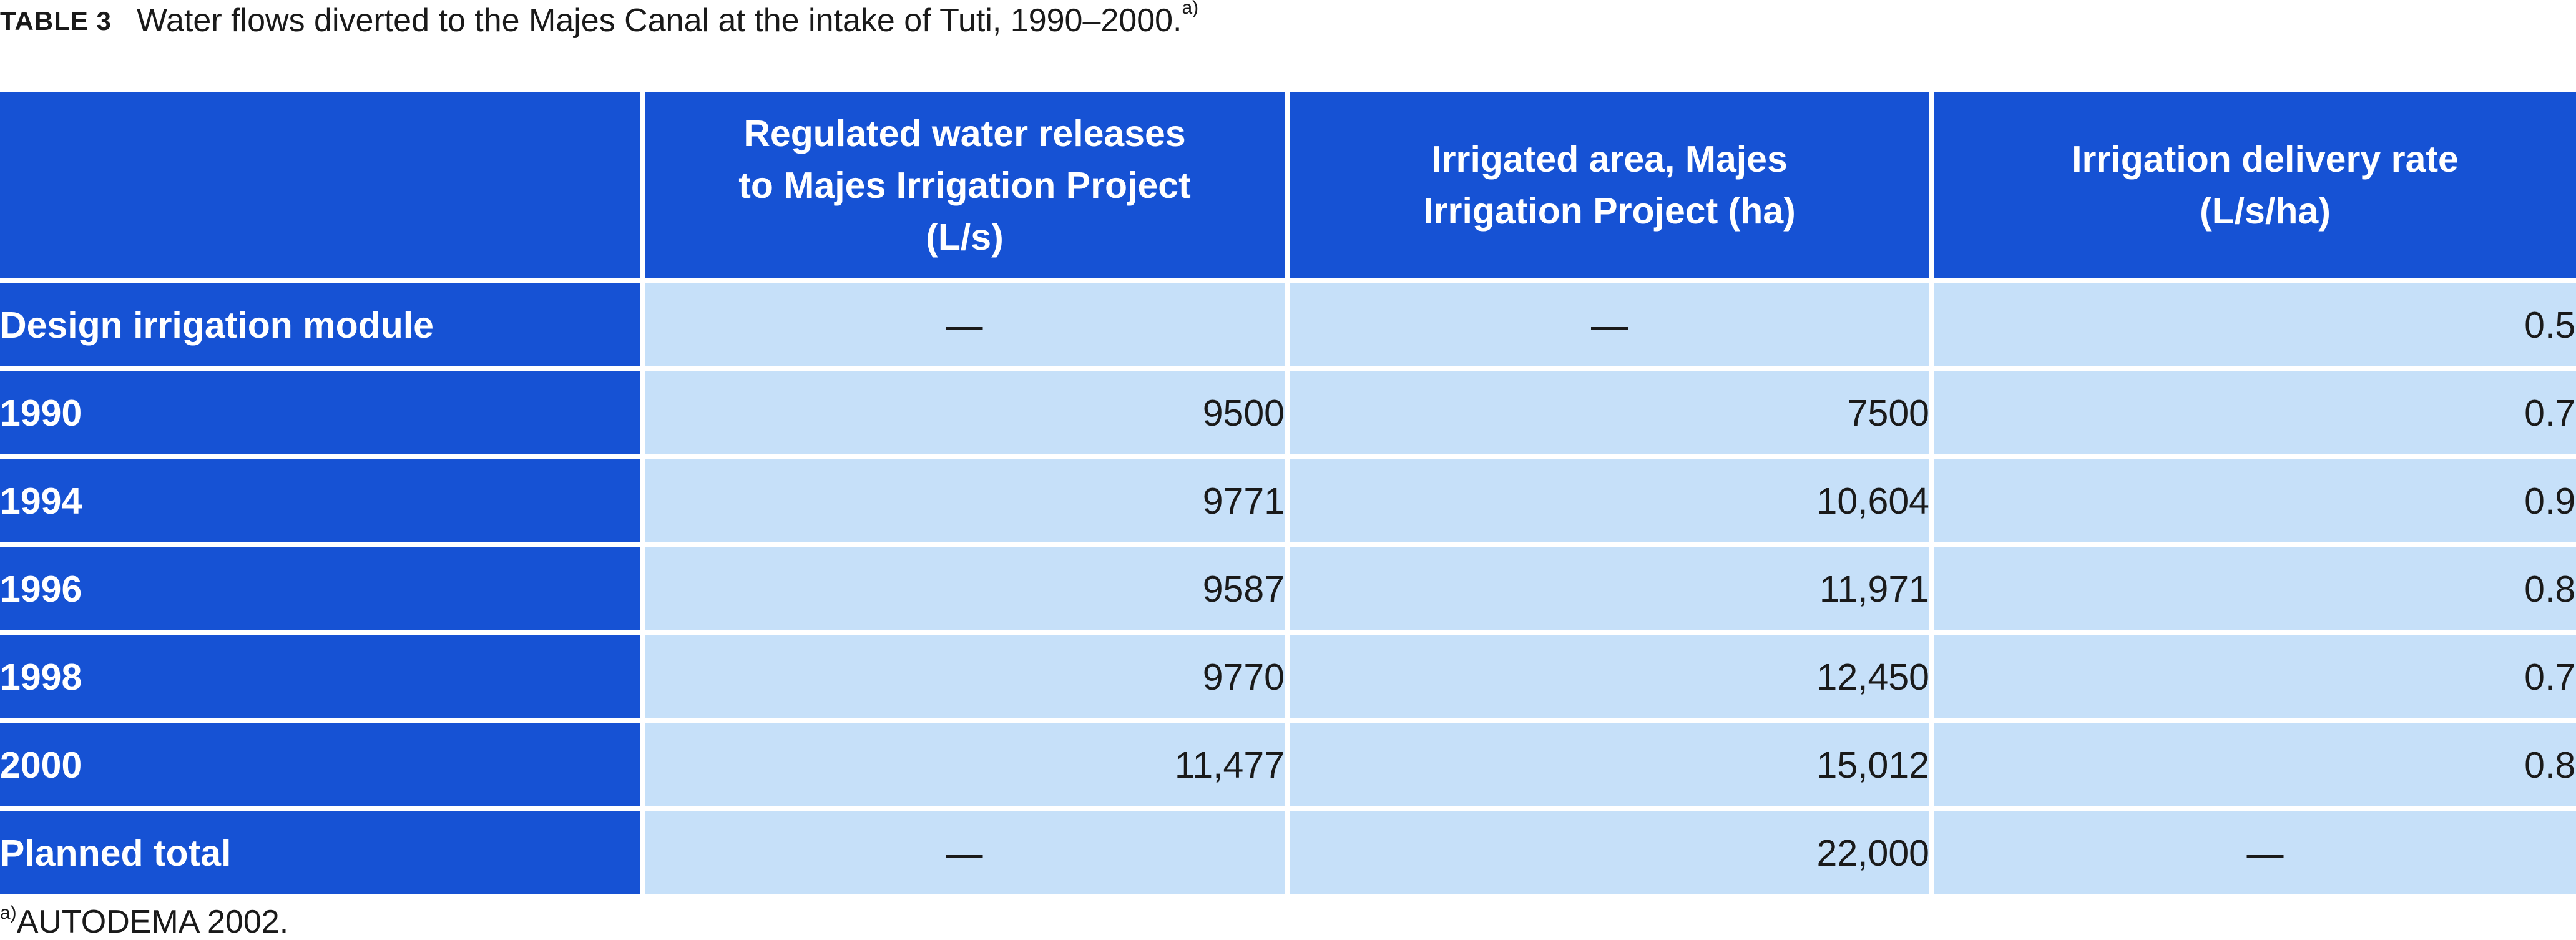 Image resolution: width=2576 pixels, height=940 pixels. Describe the element at coordinates (320, 676) in the screenshot. I see `row-label: 1998` at that location.